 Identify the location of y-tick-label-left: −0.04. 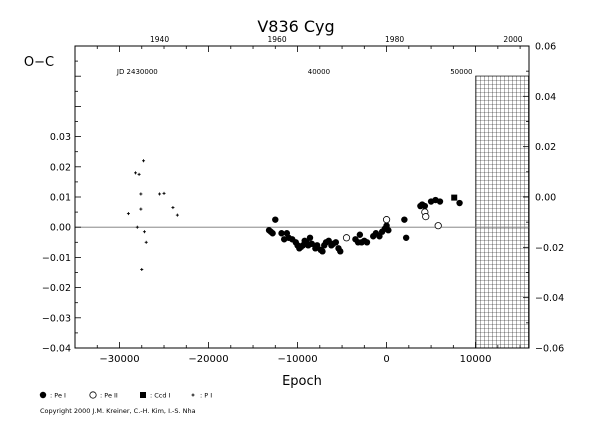
(56, 349).